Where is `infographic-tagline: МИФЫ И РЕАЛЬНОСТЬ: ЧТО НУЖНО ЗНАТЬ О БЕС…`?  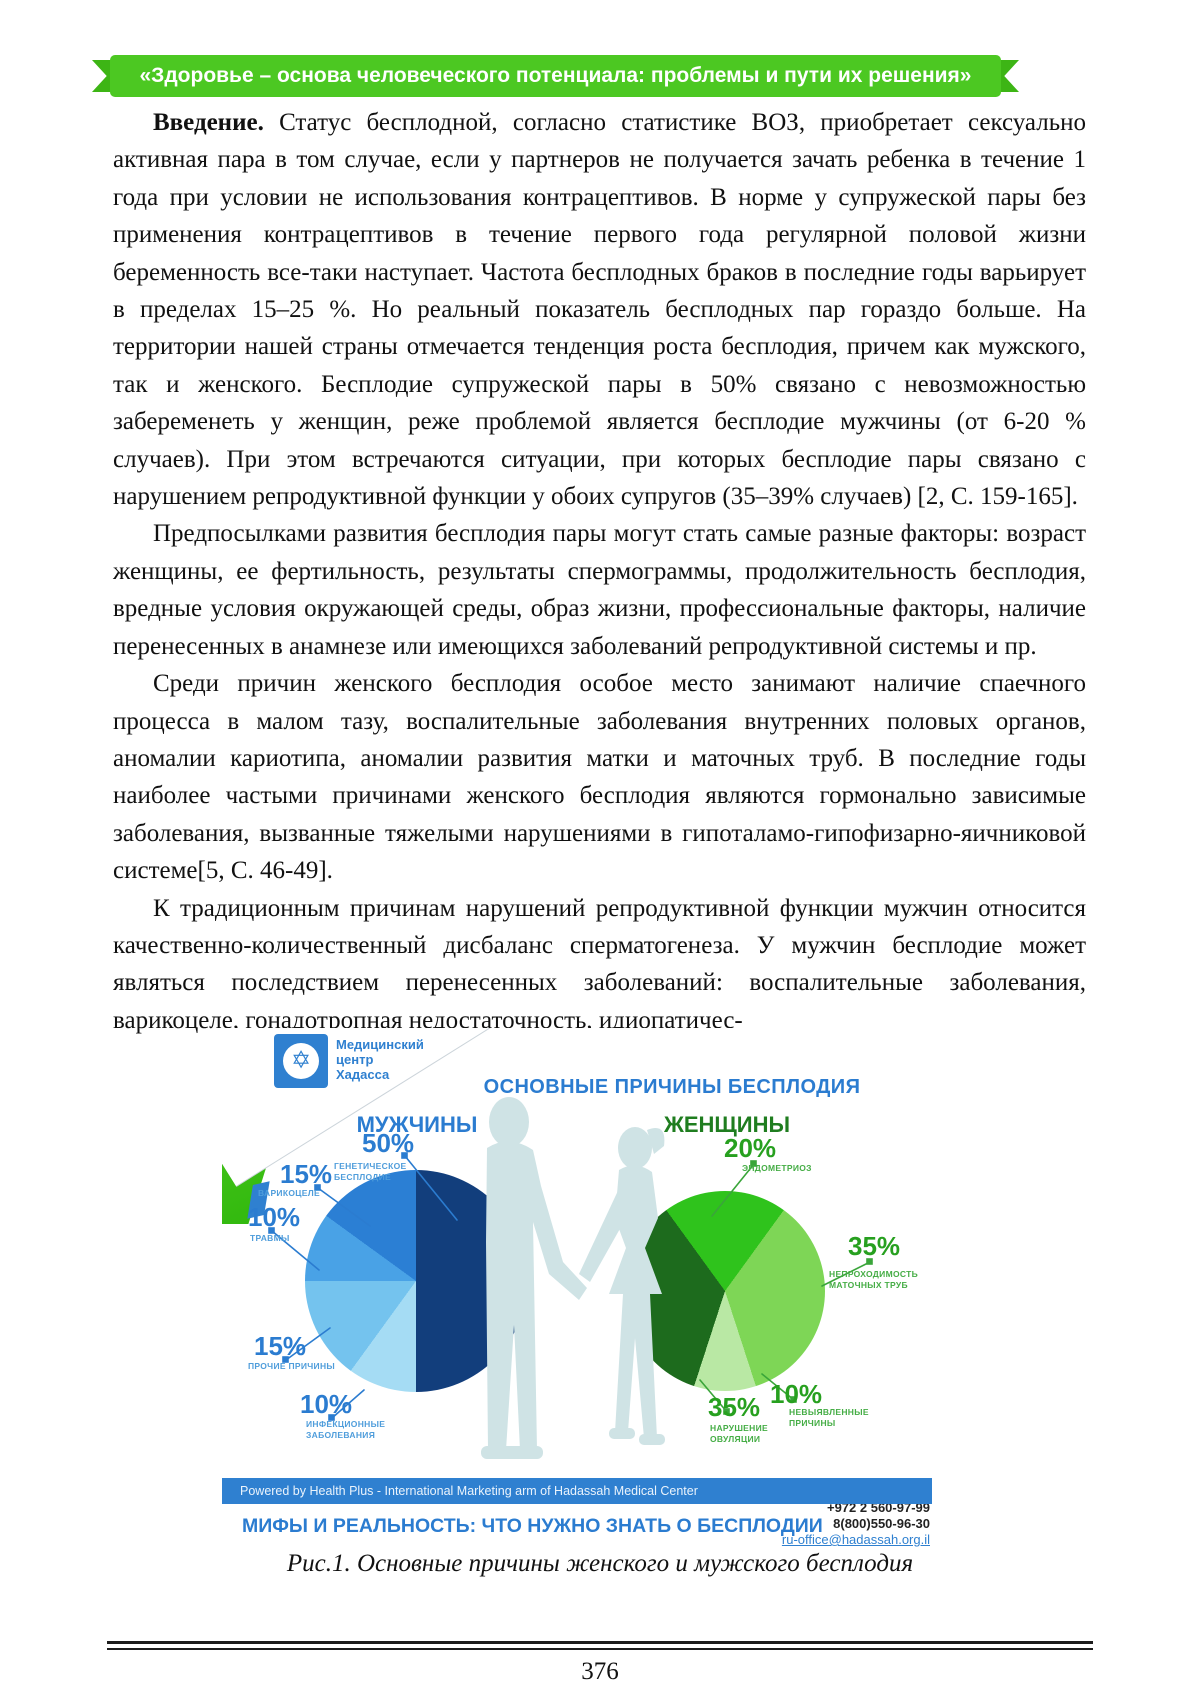
infographic-tagline: МИФЫ И РЕАЛЬНОСТЬ: ЧТО НУЖНО ЗНАТЬ О БЕС… is located at coordinates (532, 1526).